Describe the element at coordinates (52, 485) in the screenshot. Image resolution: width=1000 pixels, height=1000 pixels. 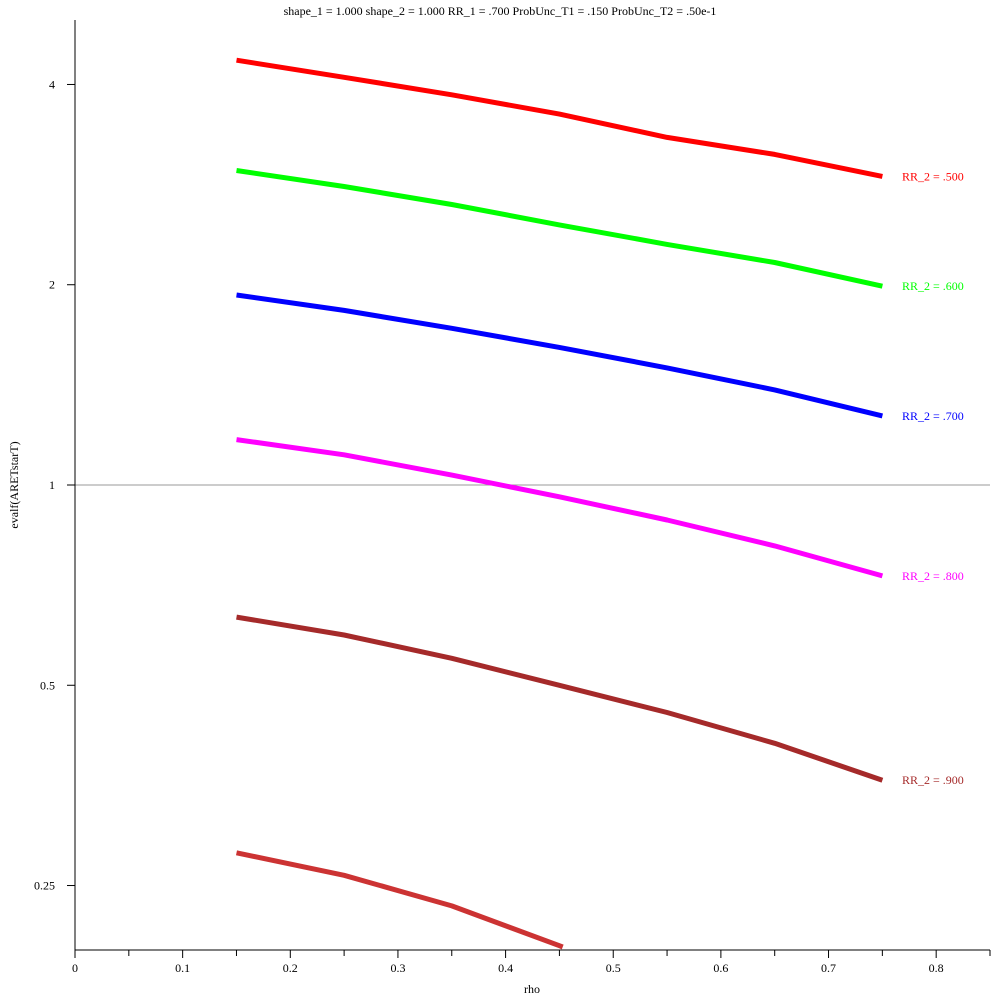
I see `y-tick-label: 1` at that location.